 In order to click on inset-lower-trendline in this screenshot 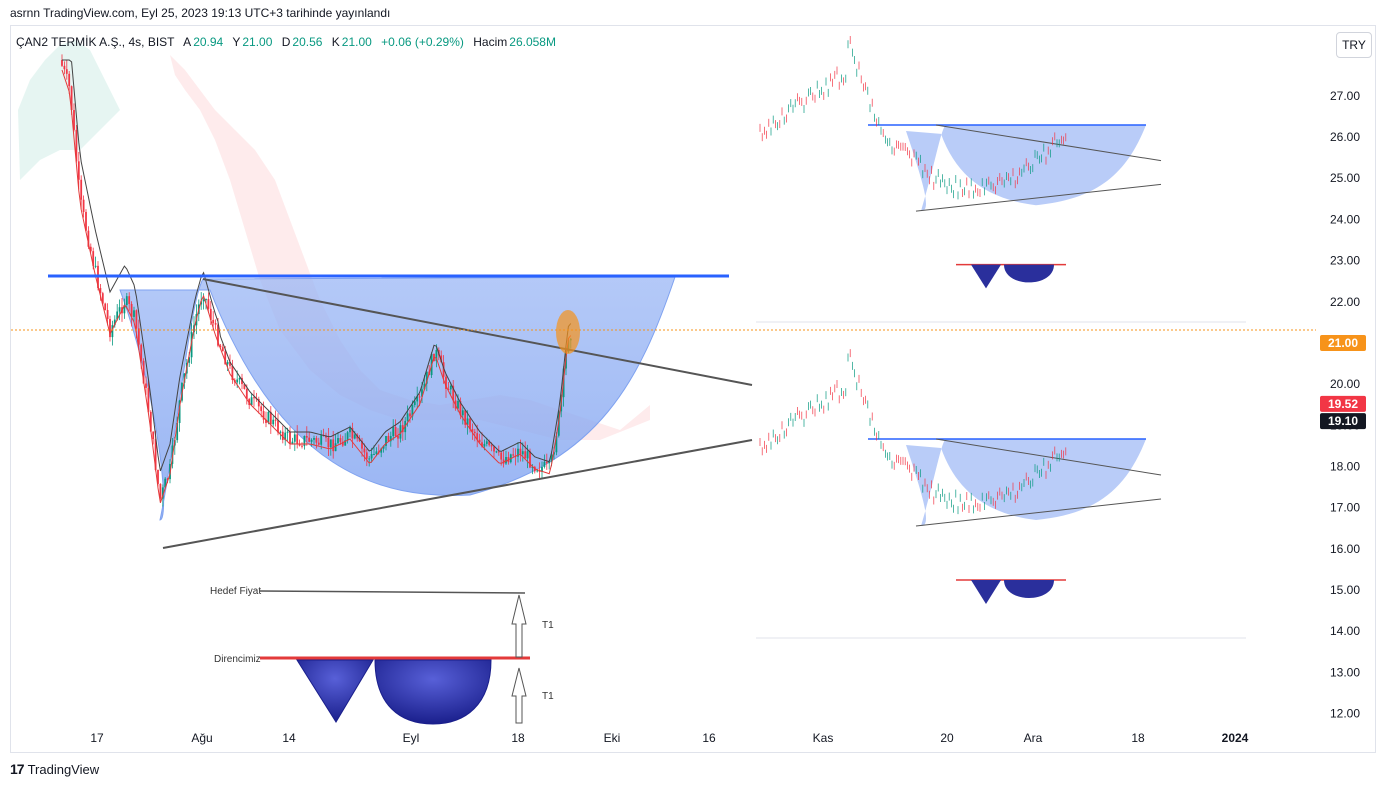, I will do `click(1038, 197)`.